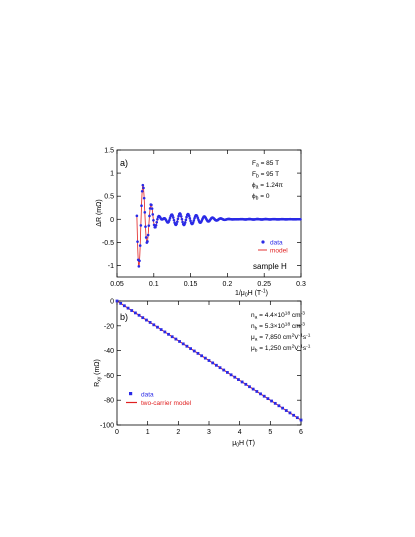  What do you see at coordinates (228, 284) in the screenshot?
I see `a-xtick-label: 0.2` at bounding box center [228, 284].